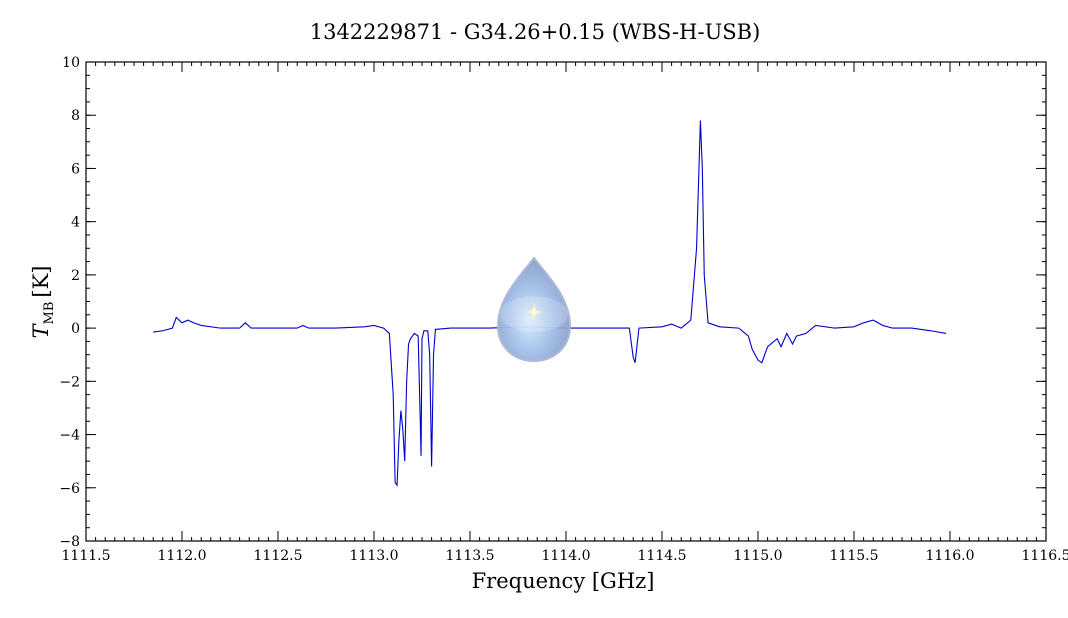  Describe the element at coordinates (75, 223) in the screenshot. I see `y-tick-label: 4` at that location.